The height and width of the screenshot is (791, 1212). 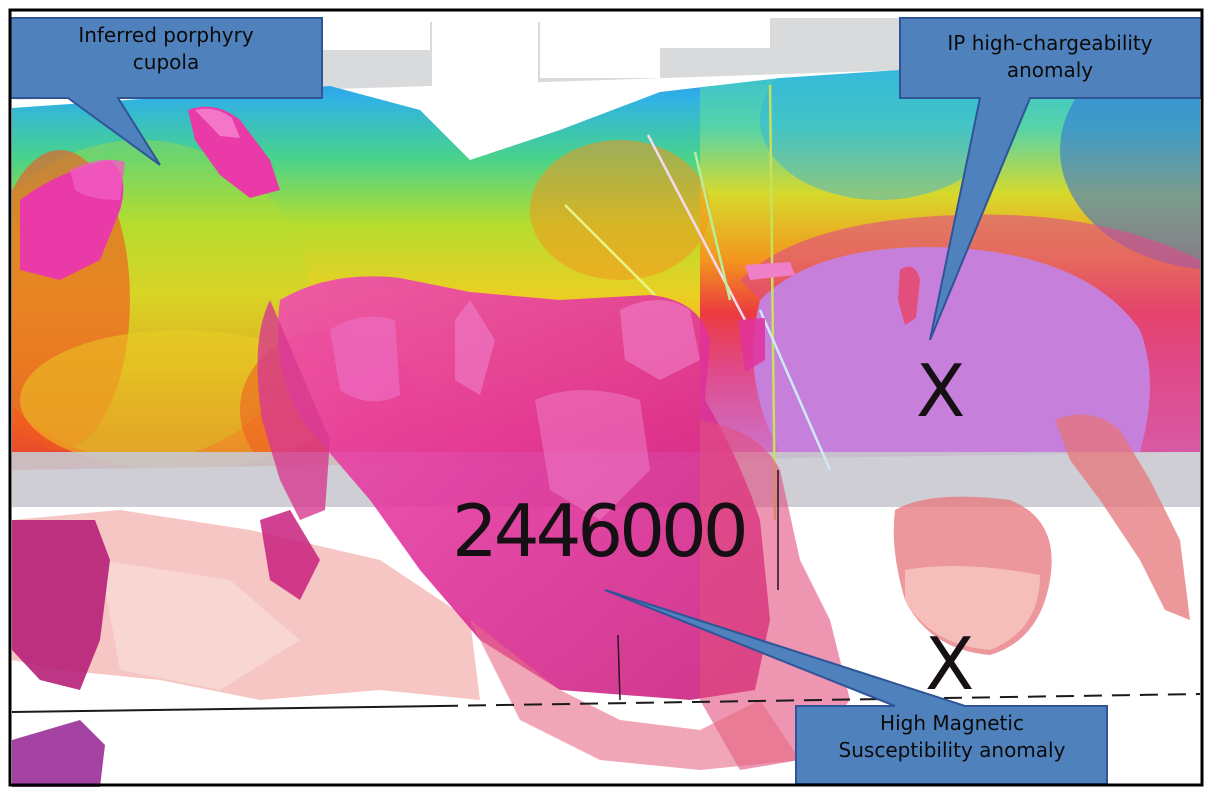 What do you see at coordinates (166, 49) in the screenshot?
I see `callout-cupola-label: Inferred porphyry cupola` at bounding box center [166, 49].